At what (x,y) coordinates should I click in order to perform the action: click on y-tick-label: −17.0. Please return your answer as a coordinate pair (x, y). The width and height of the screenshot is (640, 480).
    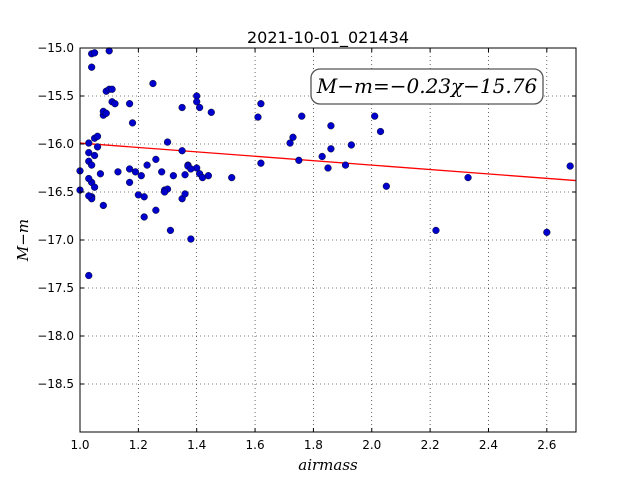
    Looking at the image, I should click on (55, 240).